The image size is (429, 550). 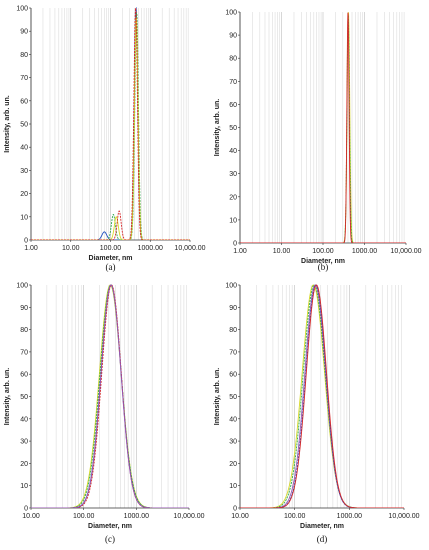 I want to click on series-line, so click(x=110, y=396).